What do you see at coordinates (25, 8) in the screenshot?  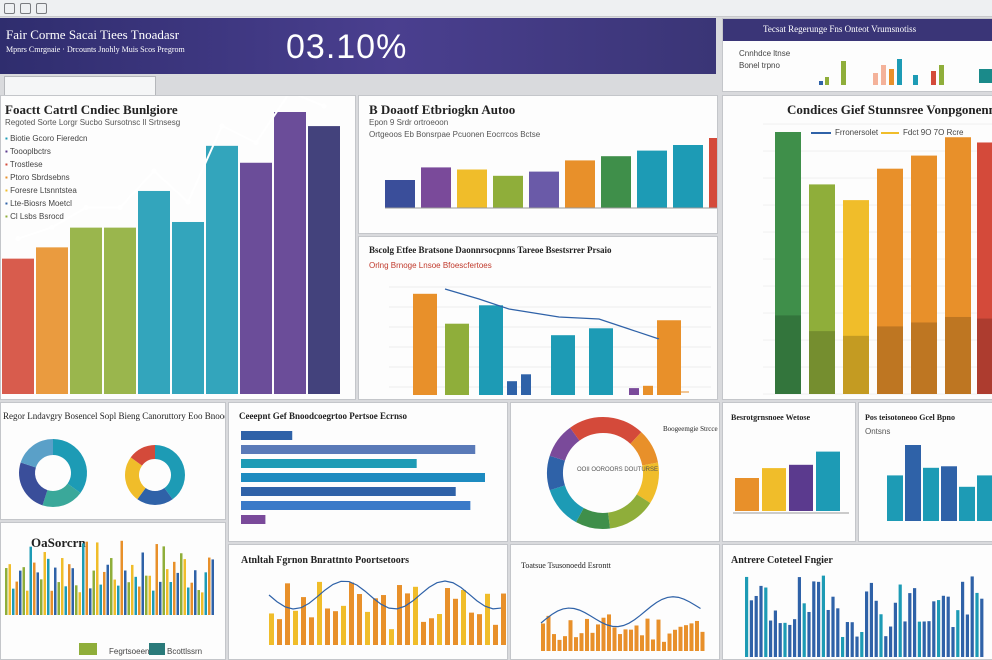 I see `refresh-icon` at bounding box center [25, 8].